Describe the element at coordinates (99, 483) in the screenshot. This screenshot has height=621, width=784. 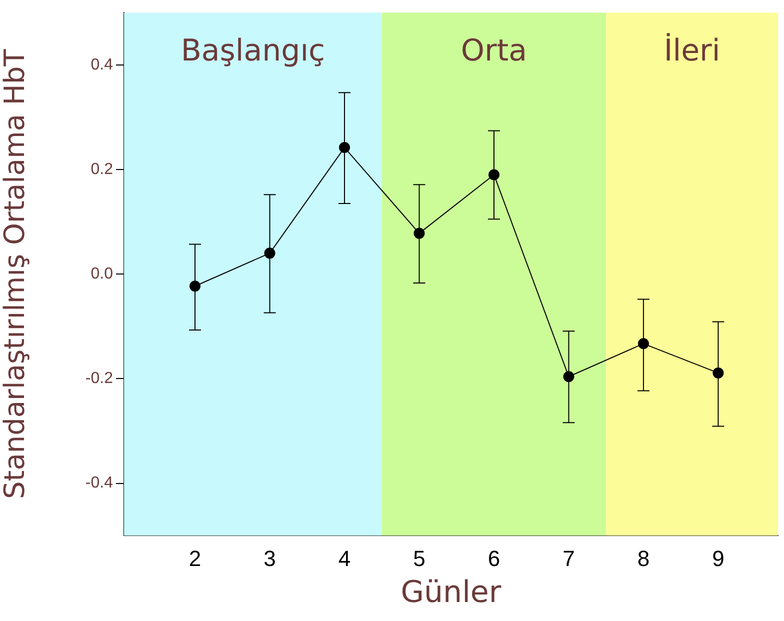
I see `y-tick-label: -0.4` at that location.